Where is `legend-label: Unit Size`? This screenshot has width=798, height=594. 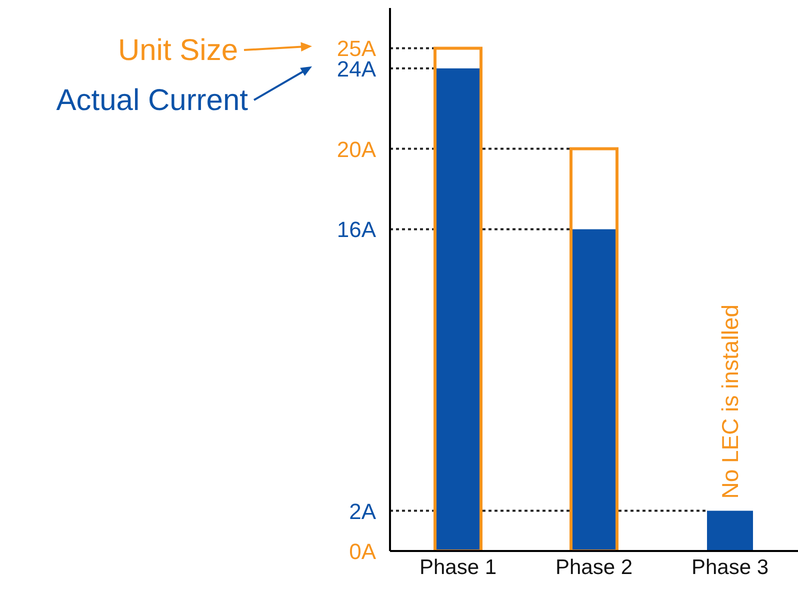 legend-label: Unit Size is located at coordinates (178, 50).